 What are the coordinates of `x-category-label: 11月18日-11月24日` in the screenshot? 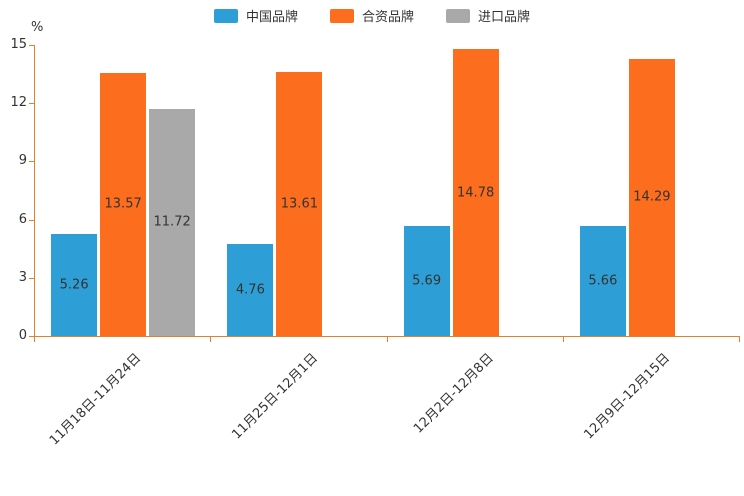 It's located at (96, 399).